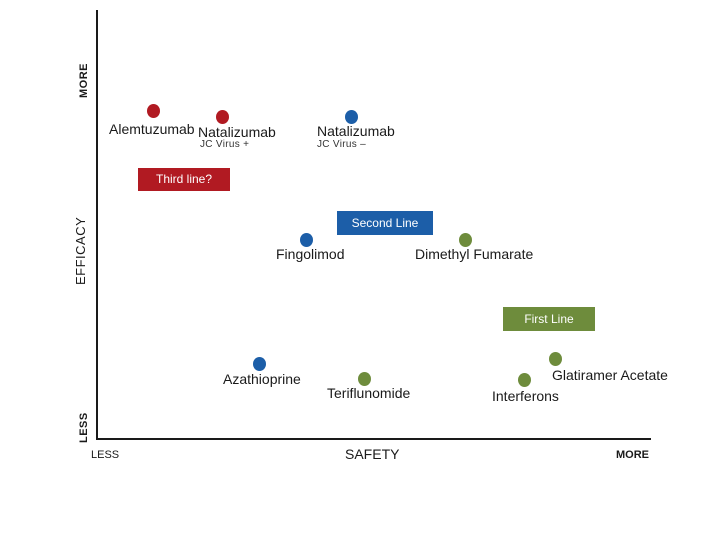 The image size is (720, 540). I want to click on natalizumab-jc-negative-marker, so click(351, 117).